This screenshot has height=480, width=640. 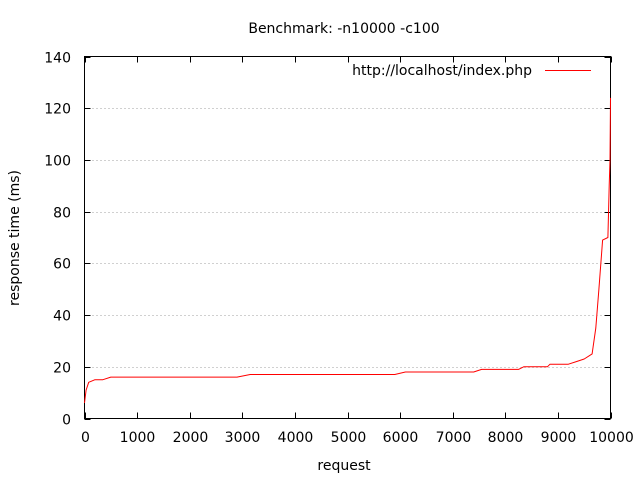 What do you see at coordinates (191, 438) in the screenshot?
I see `x-tick-label: 2000` at bounding box center [191, 438].